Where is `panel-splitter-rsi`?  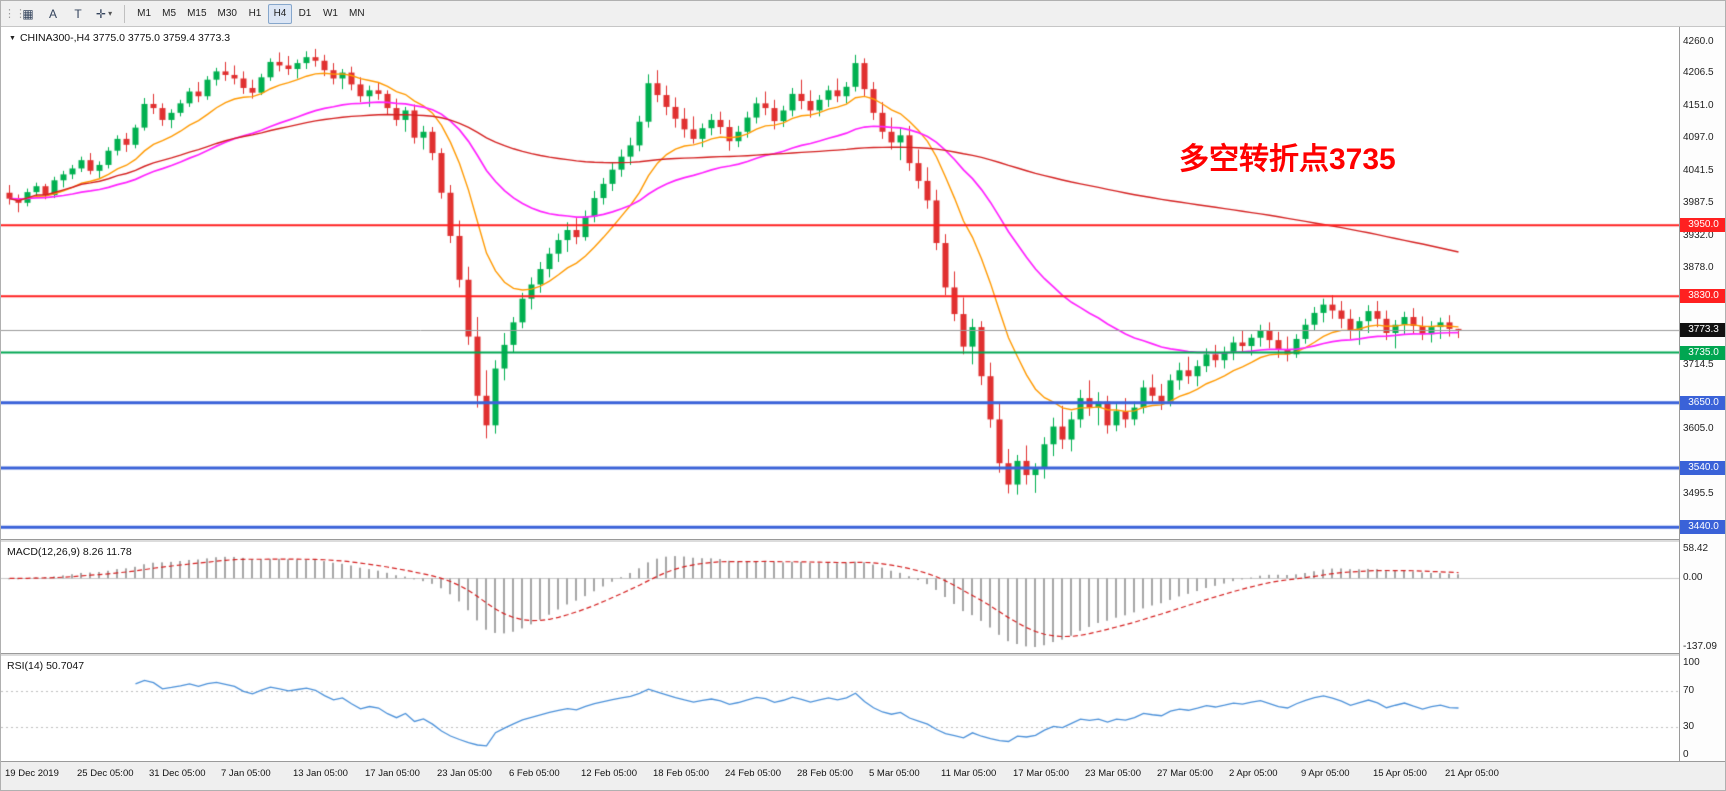 panel-splitter-rsi is located at coordinates (863, 655).